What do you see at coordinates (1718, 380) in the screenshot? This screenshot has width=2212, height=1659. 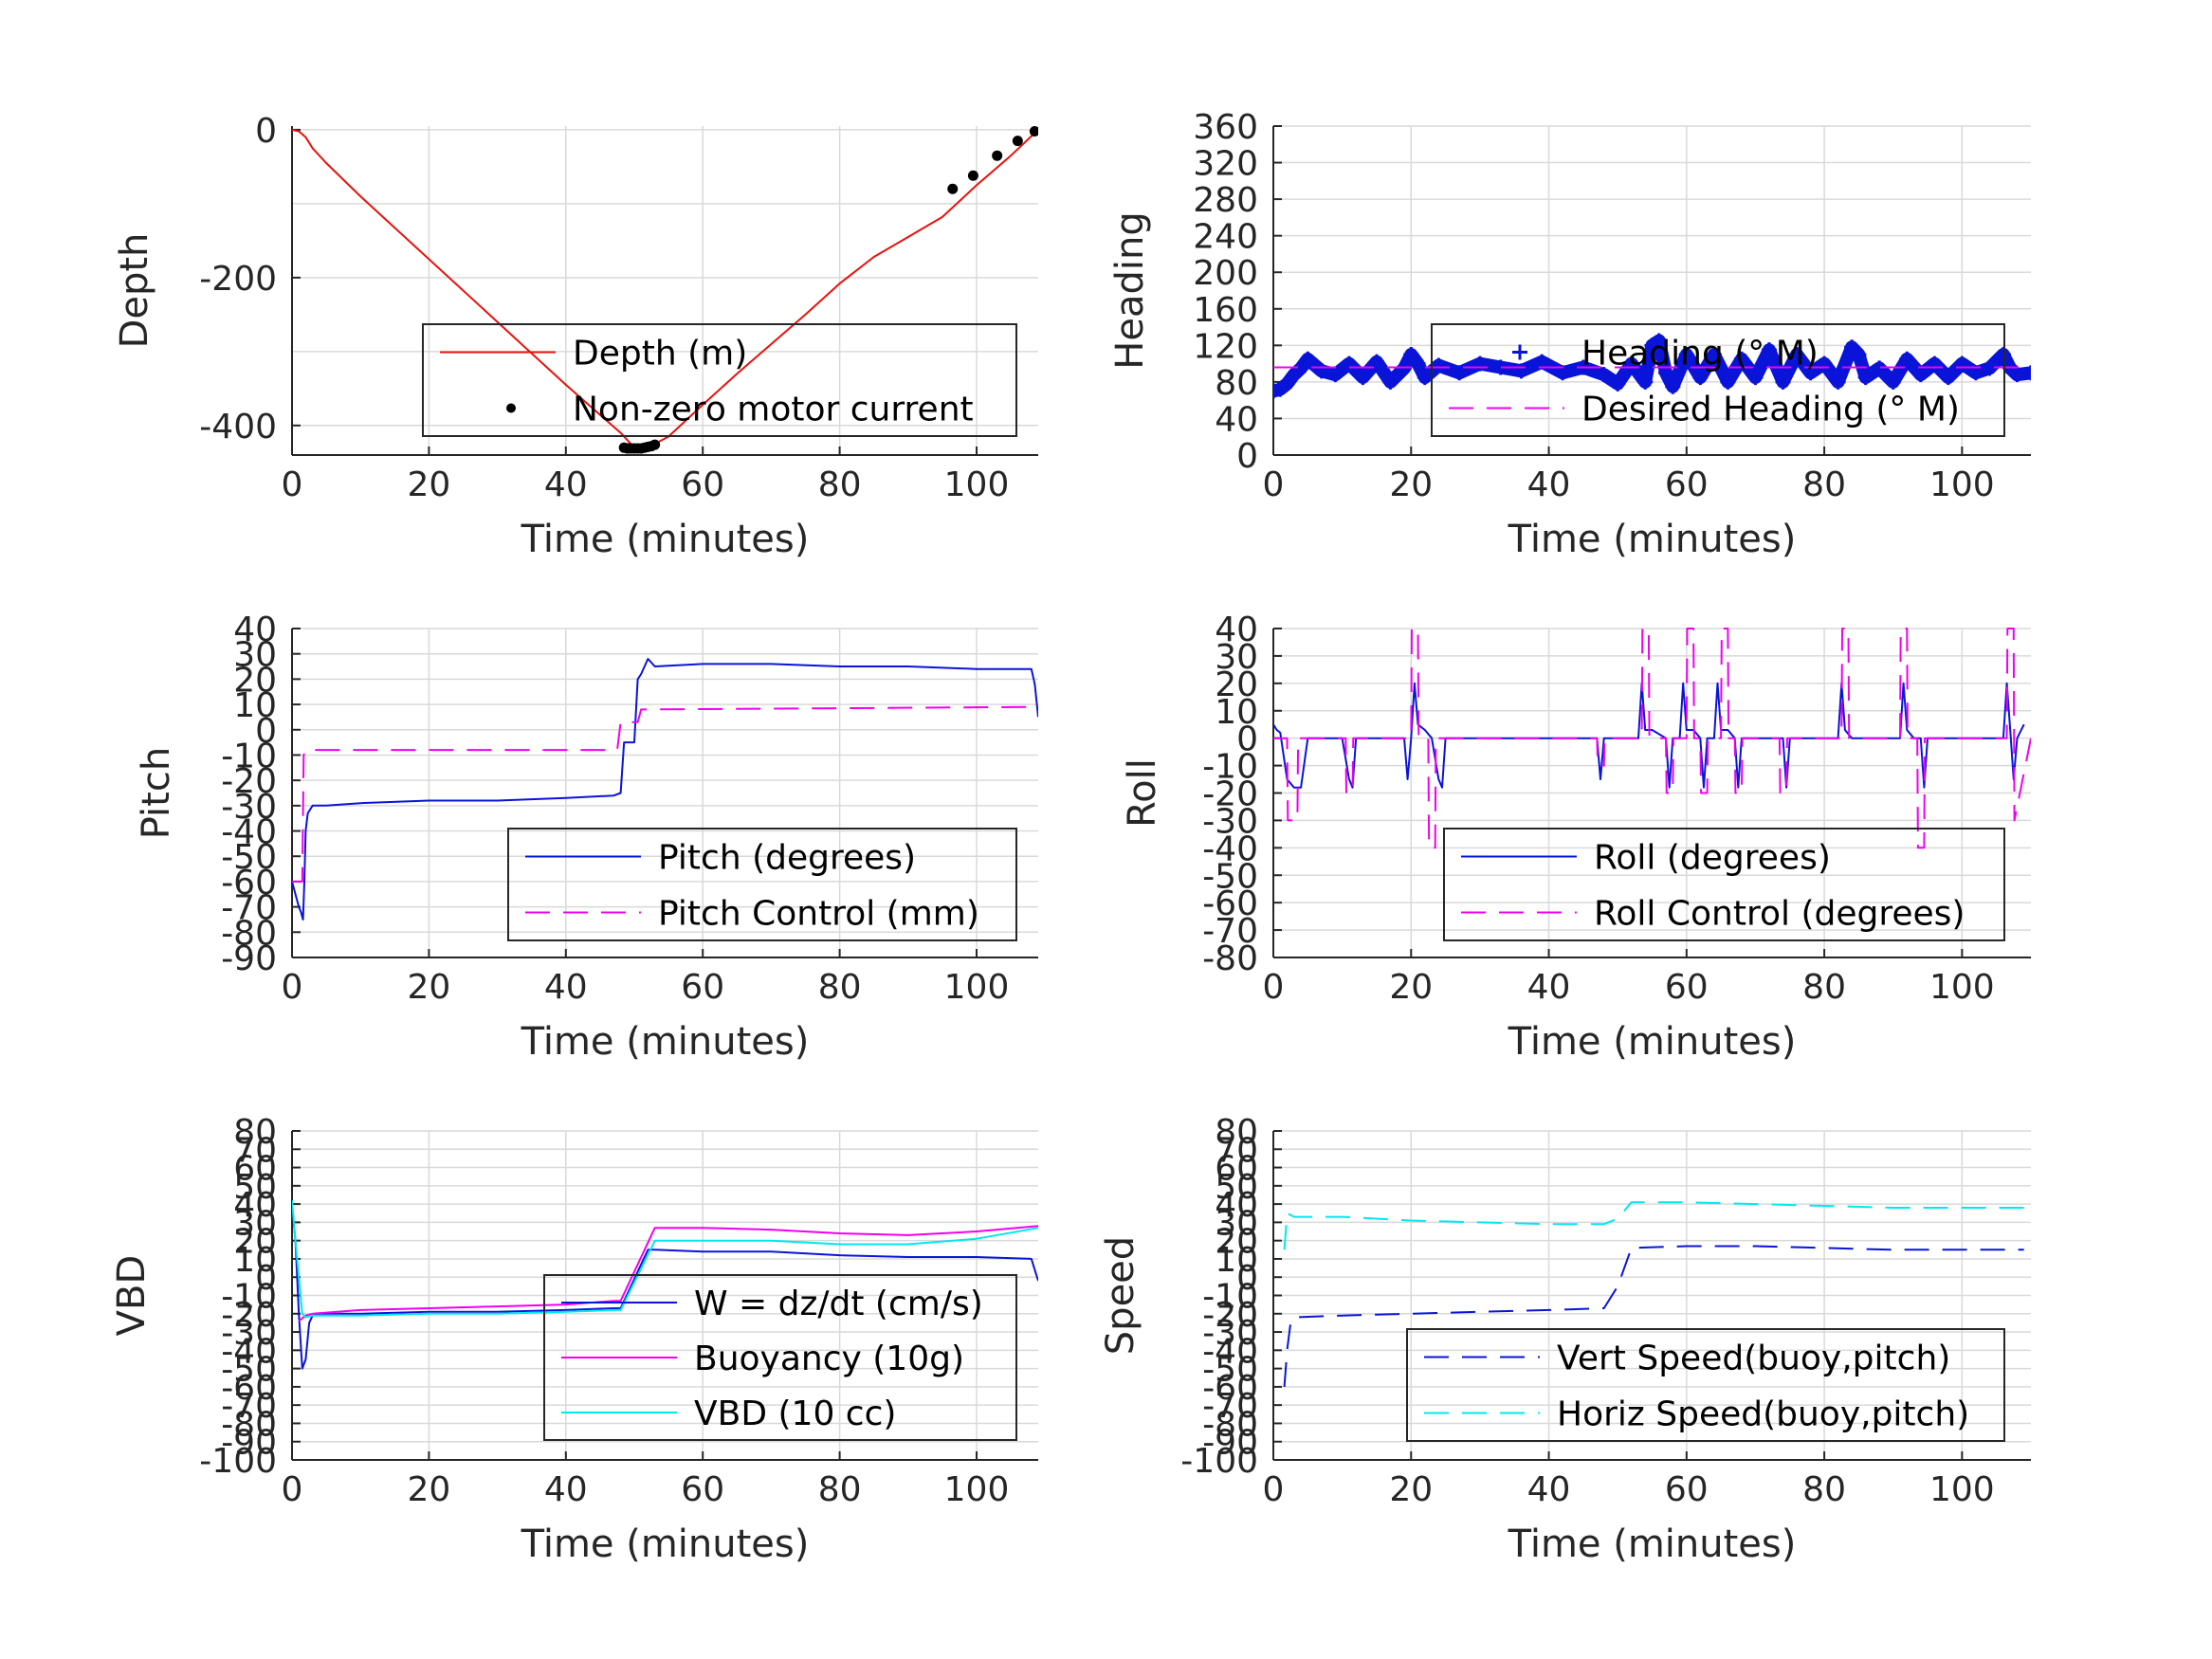 I see `heading-legend: Heading (° M) Desired Heading (° M)` at bounding box center [1718, 380].